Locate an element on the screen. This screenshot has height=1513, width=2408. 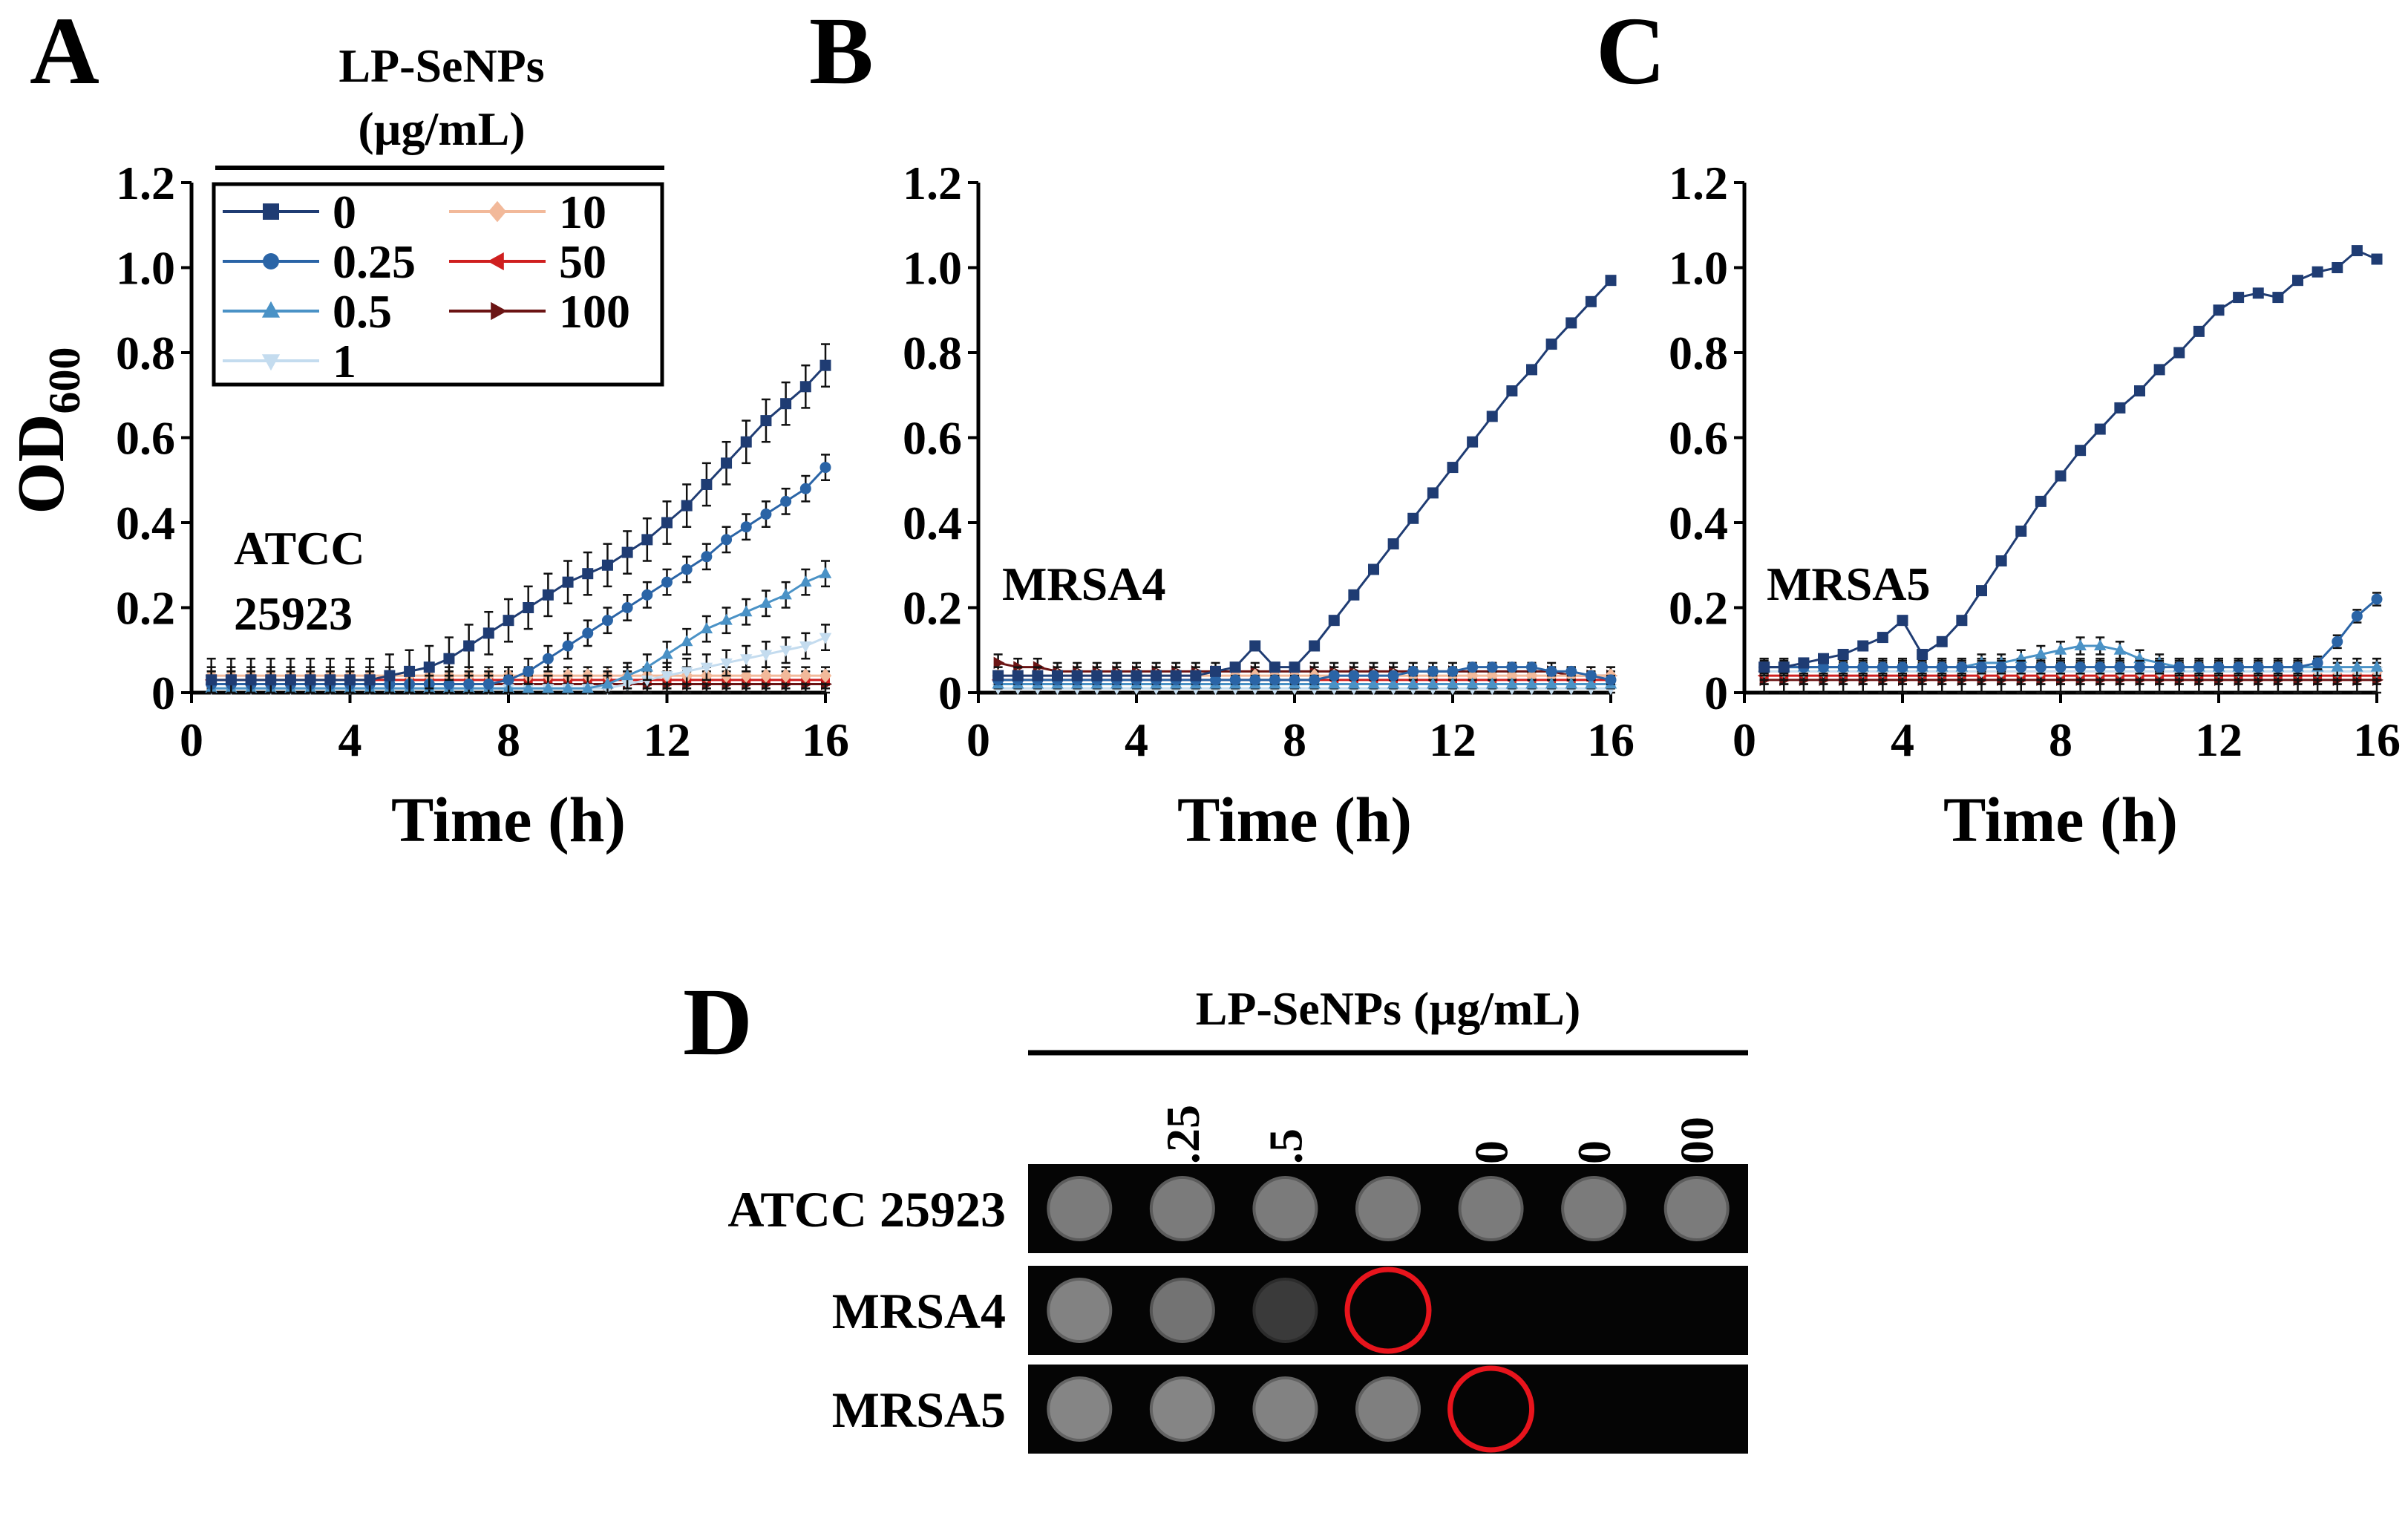
x-tick-label: 0 is located at coordinates (978, 739).